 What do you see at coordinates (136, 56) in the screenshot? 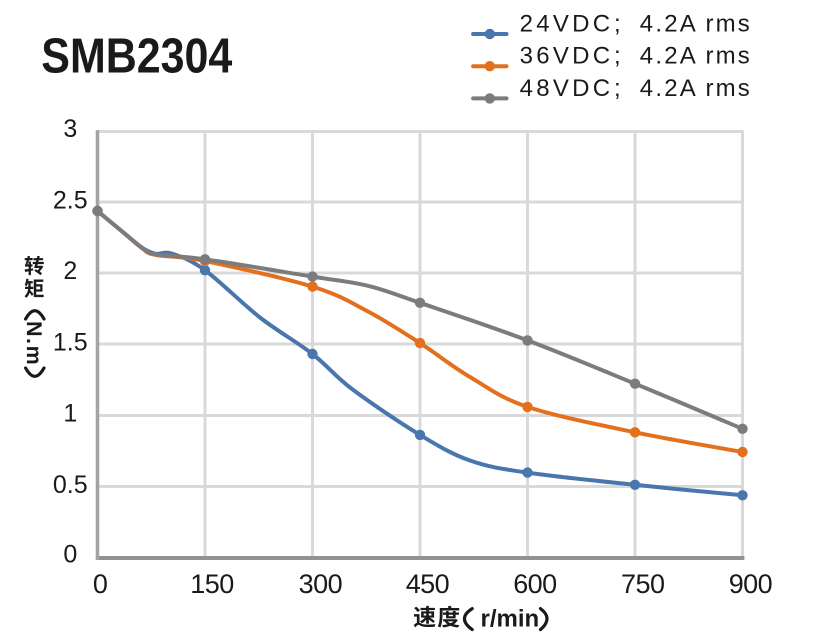
I see `svg-text: SMB2304` at bounding box center [136, 56].